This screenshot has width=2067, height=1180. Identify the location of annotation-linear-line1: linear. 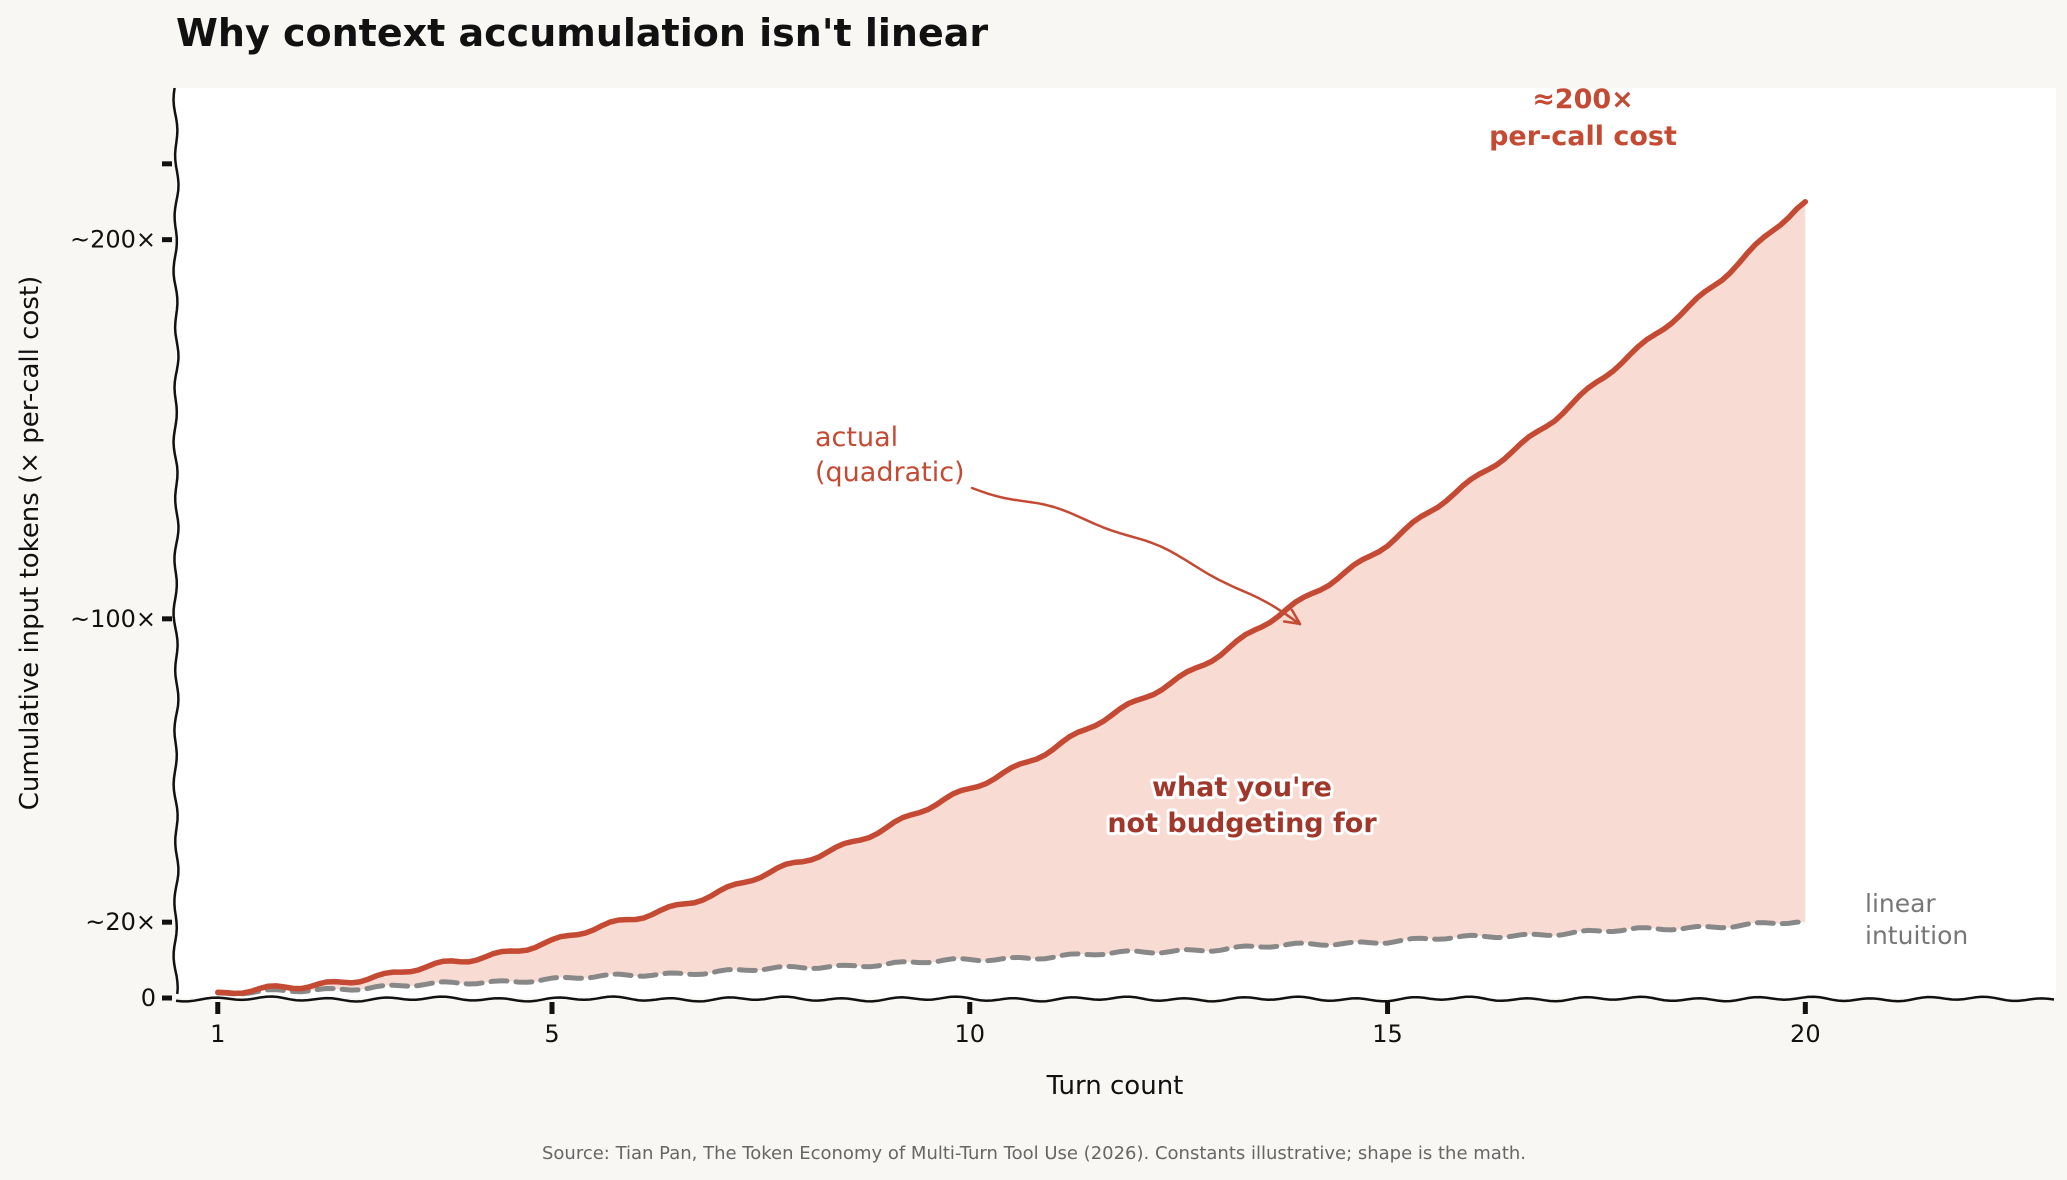
(1900, 903).